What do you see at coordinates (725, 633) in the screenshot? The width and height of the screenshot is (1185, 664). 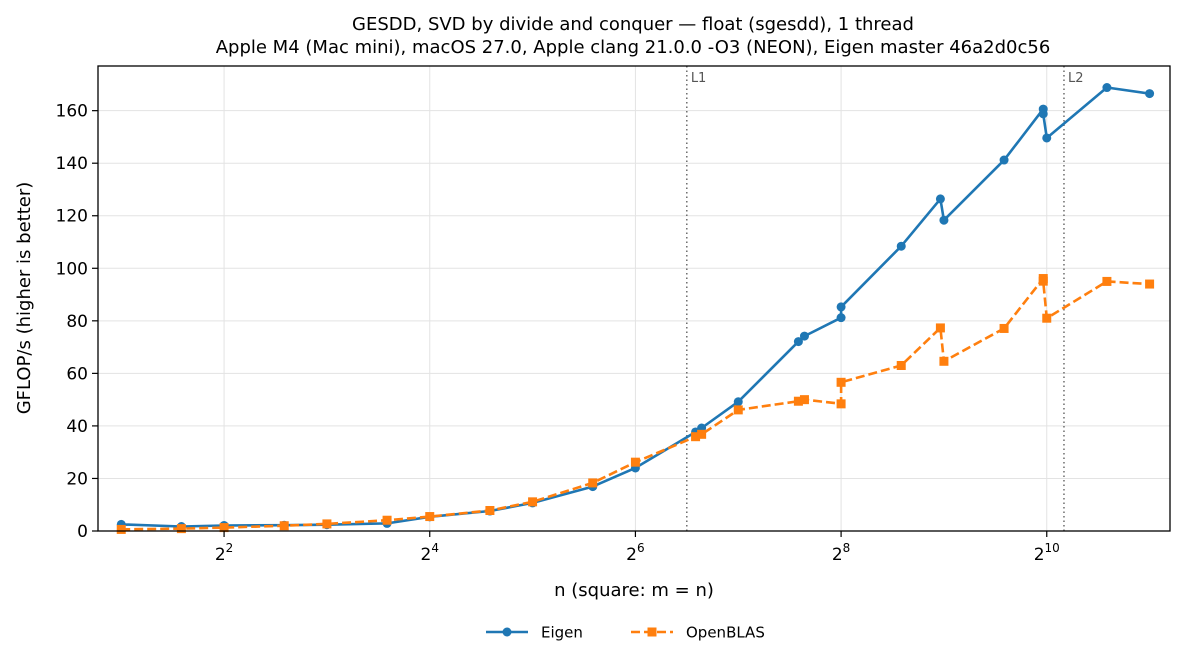 I see `legend-label: OpenBLAS` at bounding box center [725, 633].